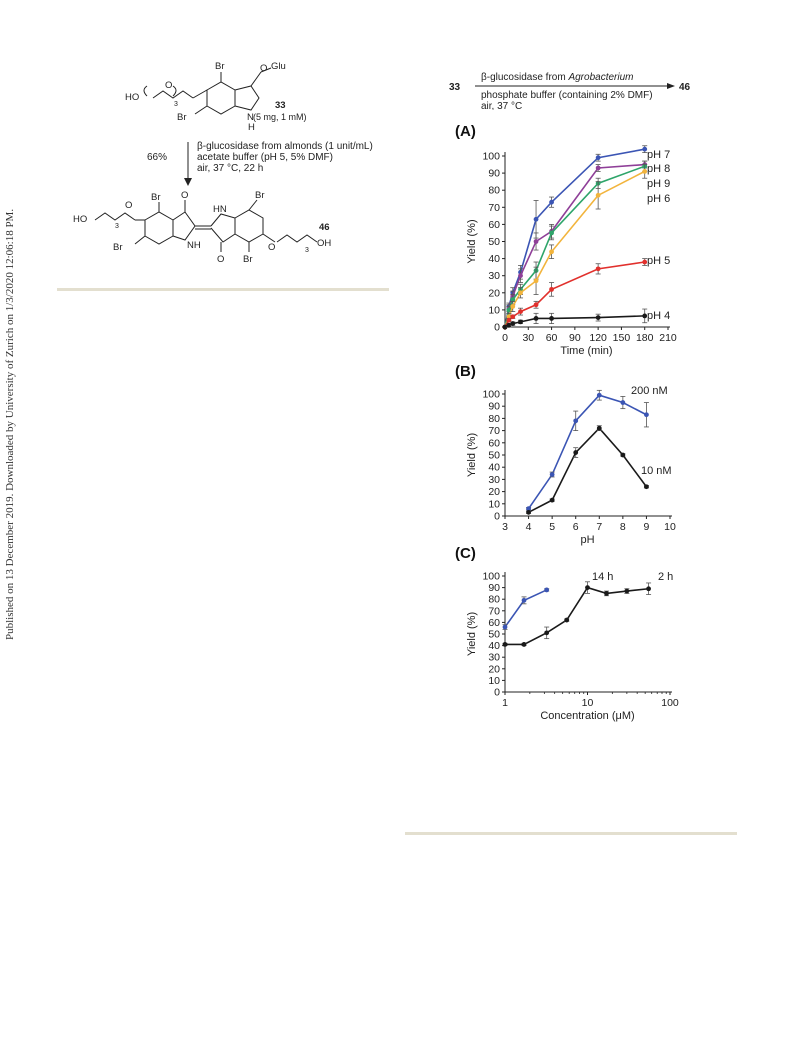  Describe the element at coordinates (251, 127) in the screenshot. I see `reactant-h-label: H` at that location.